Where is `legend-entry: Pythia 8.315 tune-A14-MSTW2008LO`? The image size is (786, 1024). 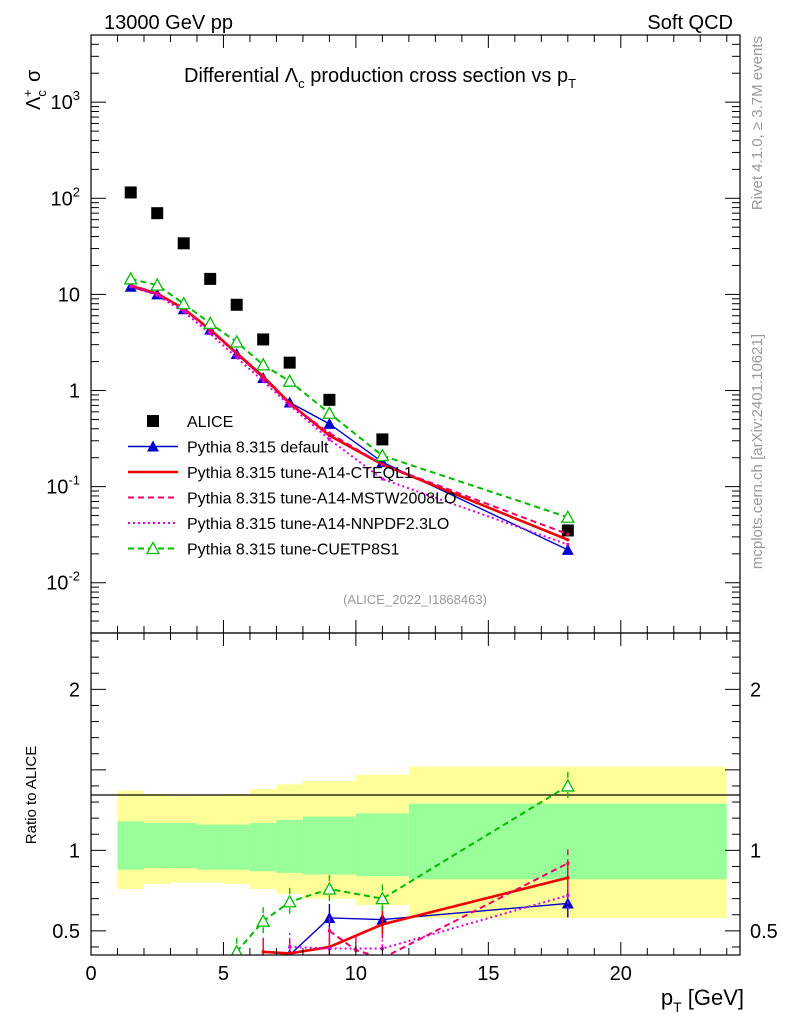 legend-entry: Pythia 8.315 tune-A14-MSTW2008LO is located at coordinates (292, 499).